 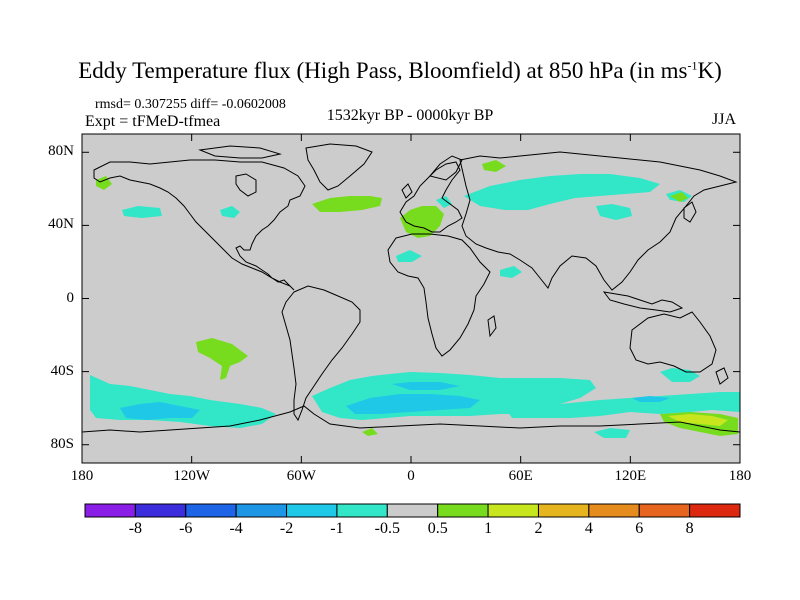 What do you see at coordinates (62, 443) in the screenshot?
I see `y-tick-label: 80S` at bounding box center [62, 443].